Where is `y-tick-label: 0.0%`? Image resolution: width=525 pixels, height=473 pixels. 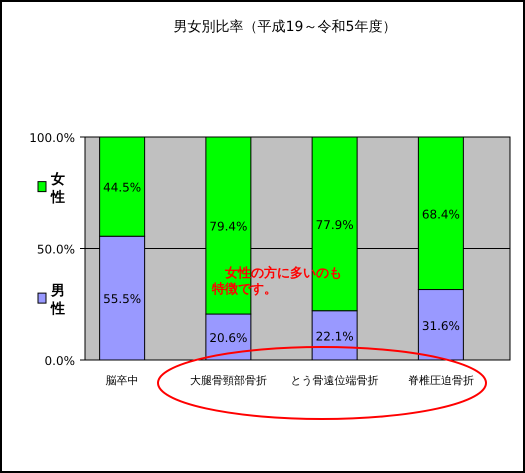 y-tick-label: 0.0% is located at coordinates (59, 361).